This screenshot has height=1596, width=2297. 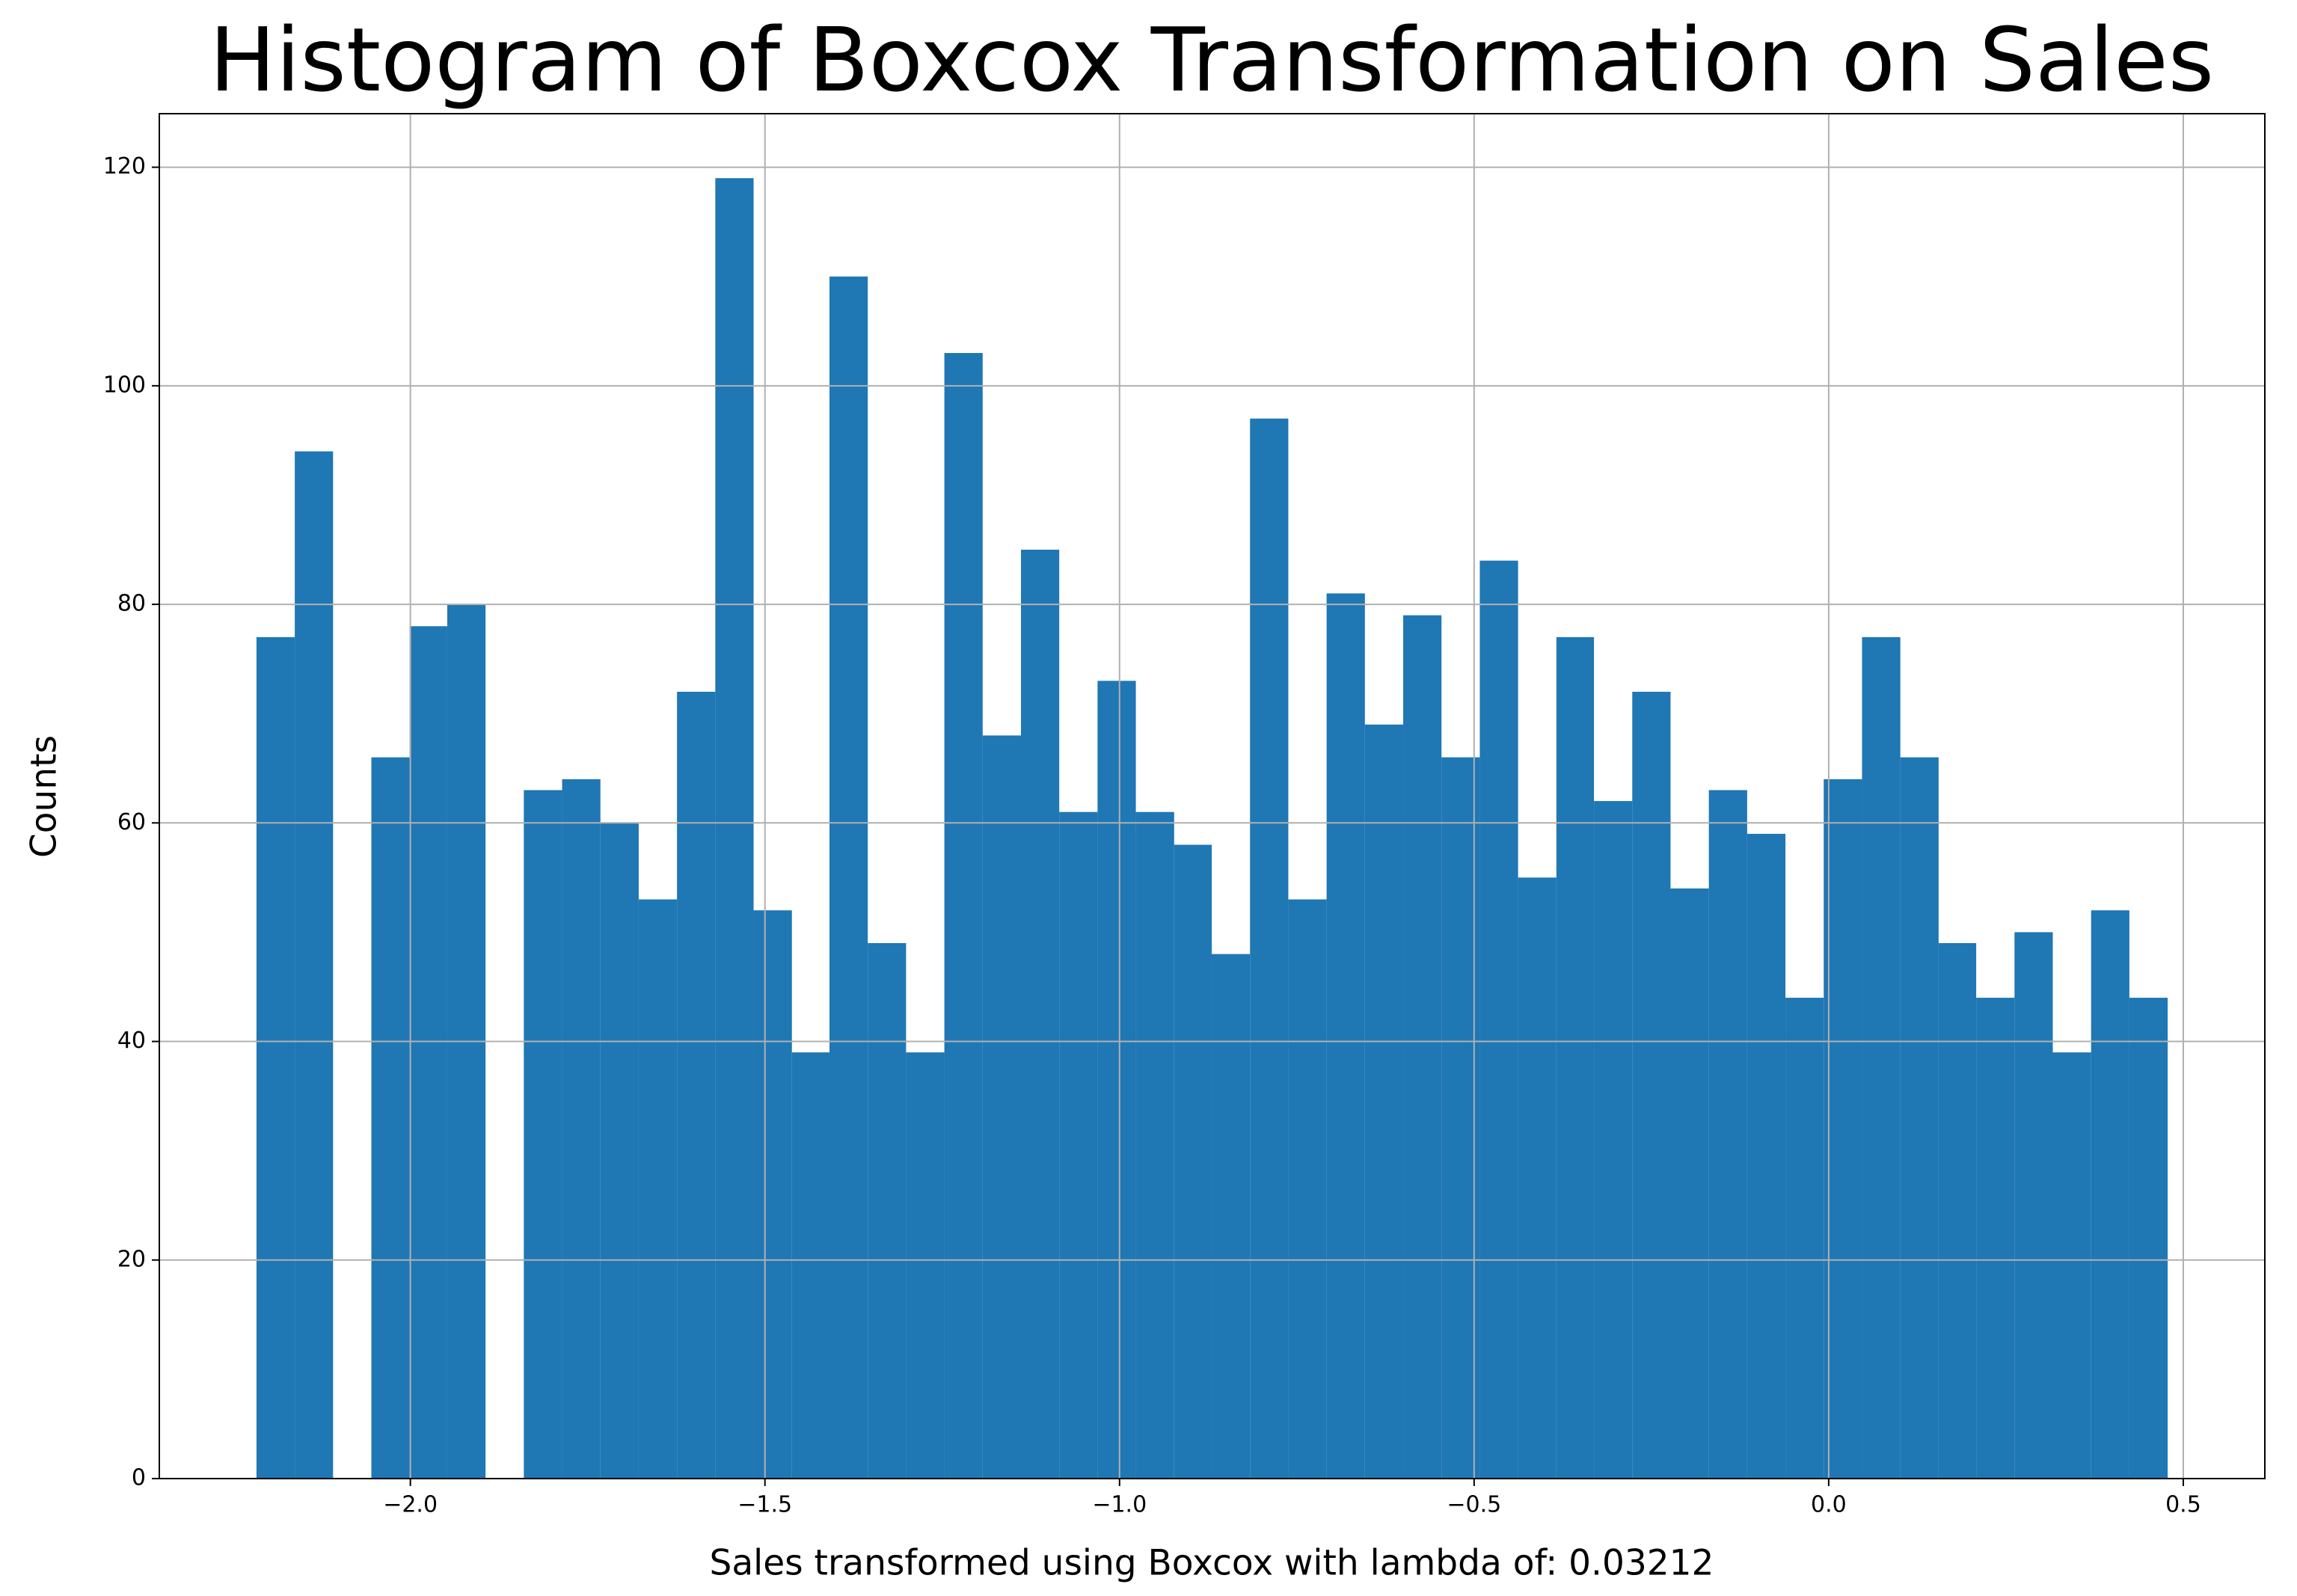 I want to click on y-tick-label: 60, so click(x=131, y=822).